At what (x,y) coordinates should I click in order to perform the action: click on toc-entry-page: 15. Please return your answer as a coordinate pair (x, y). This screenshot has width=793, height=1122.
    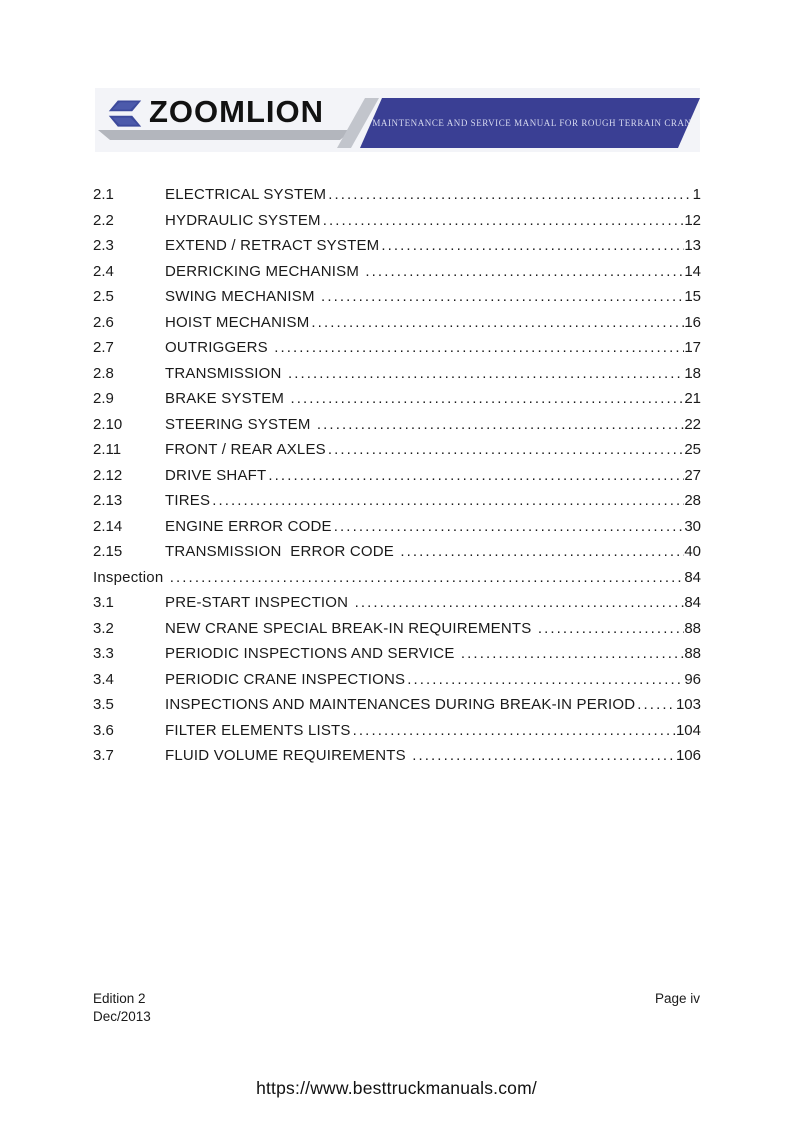
    Looking at the image, I should click on (692, 296).